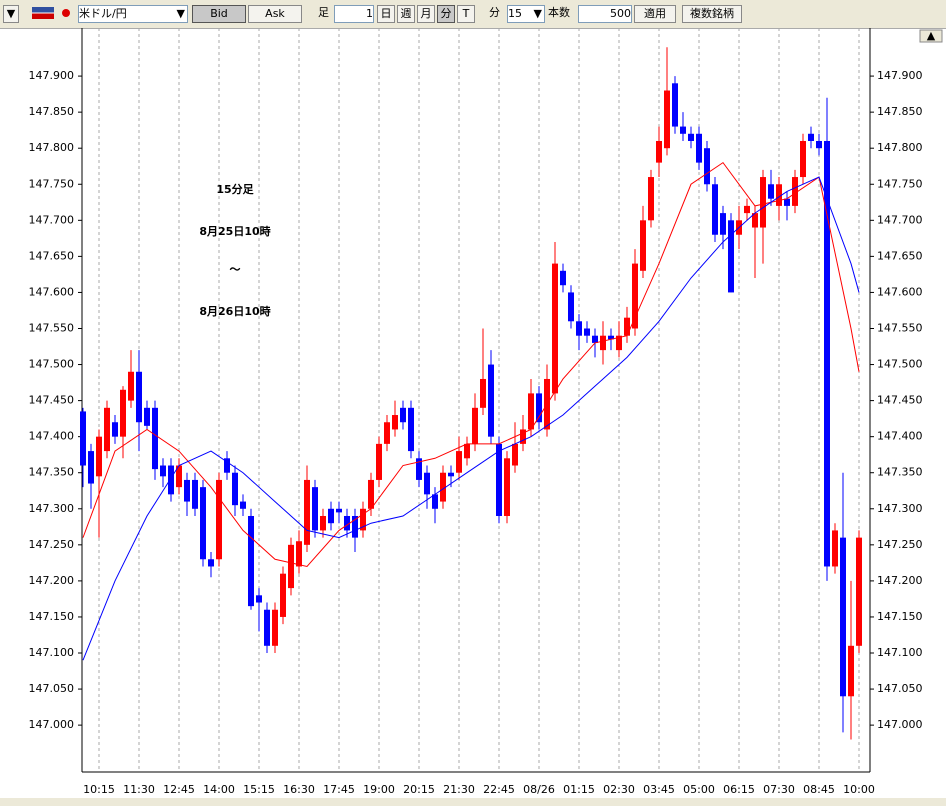  I want to click on x-tick-label: 10:00, so click(859, 789).